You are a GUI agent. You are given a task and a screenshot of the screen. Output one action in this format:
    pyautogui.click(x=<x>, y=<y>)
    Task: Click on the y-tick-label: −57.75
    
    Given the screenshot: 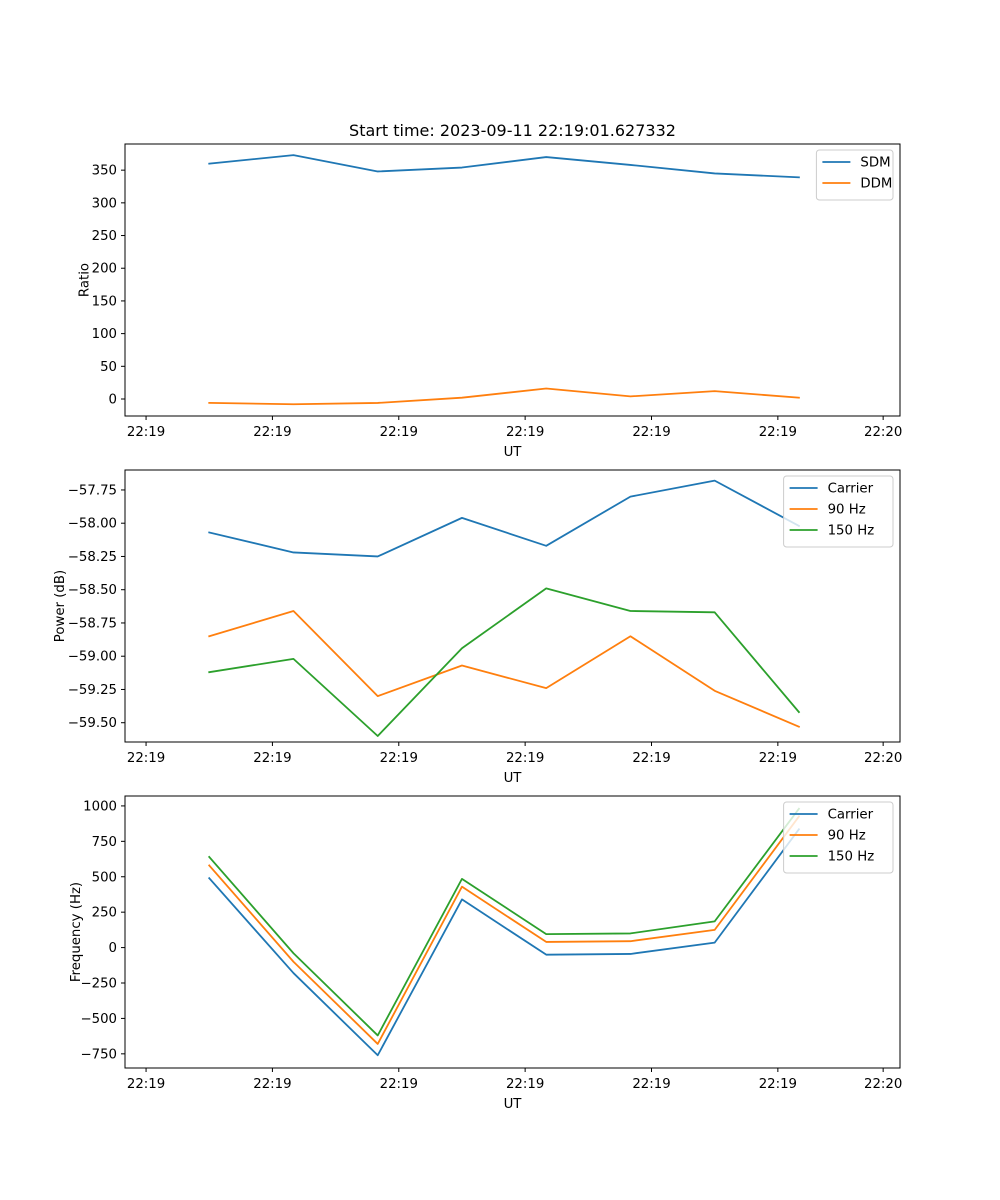 What is the action you would take?
    pyautogui.click(x=92, y=490)
    